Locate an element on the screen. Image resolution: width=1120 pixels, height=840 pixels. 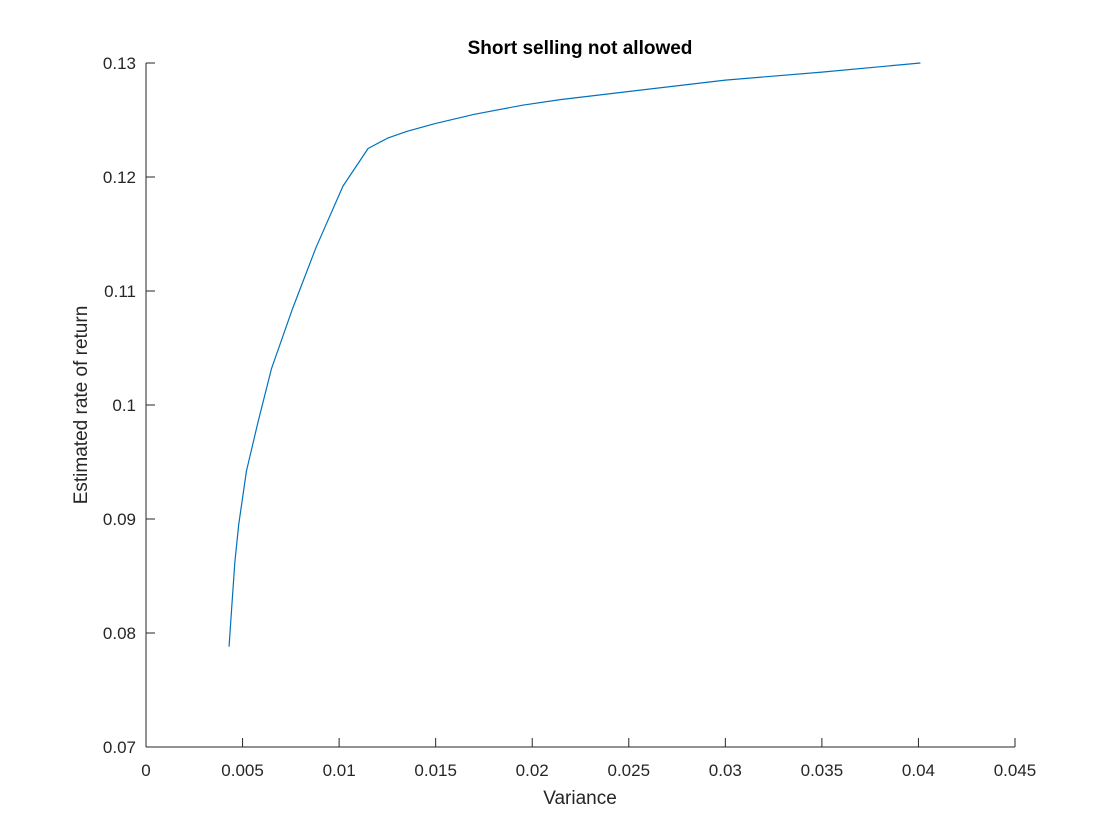
y-tick-label: 0.07 is located at coordinates (119, 747).